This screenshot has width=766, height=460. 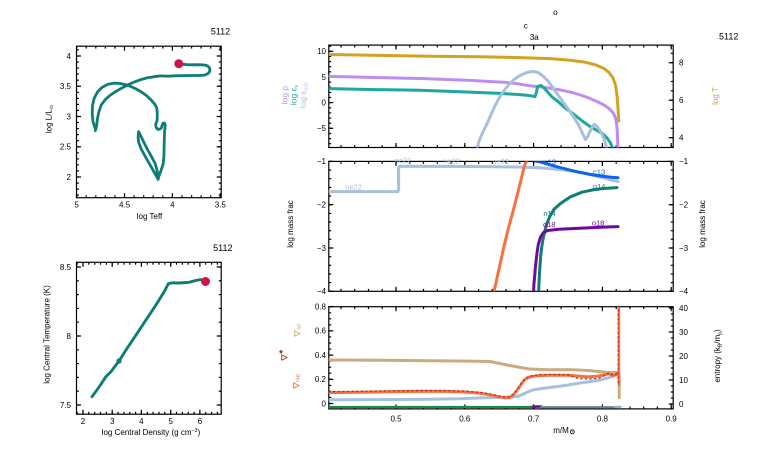 I want to click on svg-text: 30, so click(x=683, y=332).